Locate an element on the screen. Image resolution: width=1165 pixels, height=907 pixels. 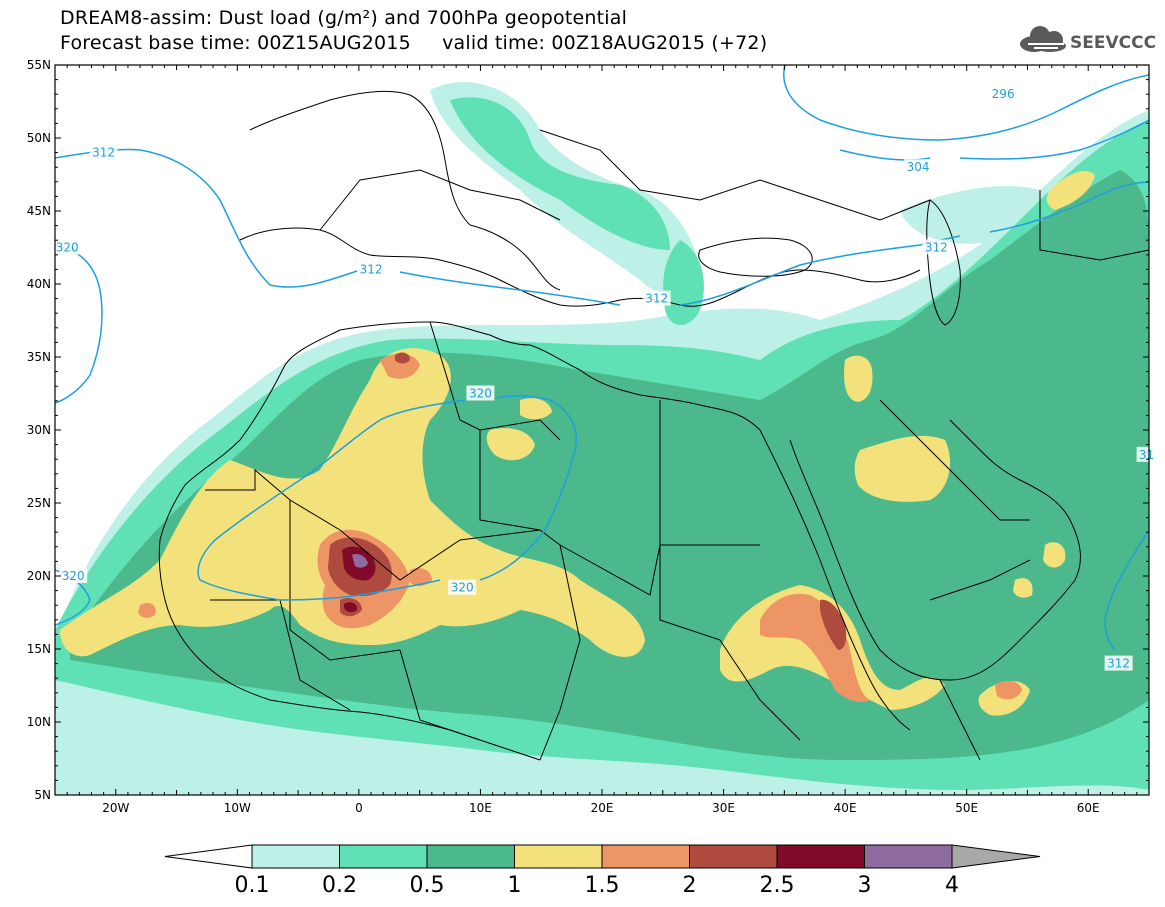
colorbar-label: 1.5 is located at coordinates (602, 885).